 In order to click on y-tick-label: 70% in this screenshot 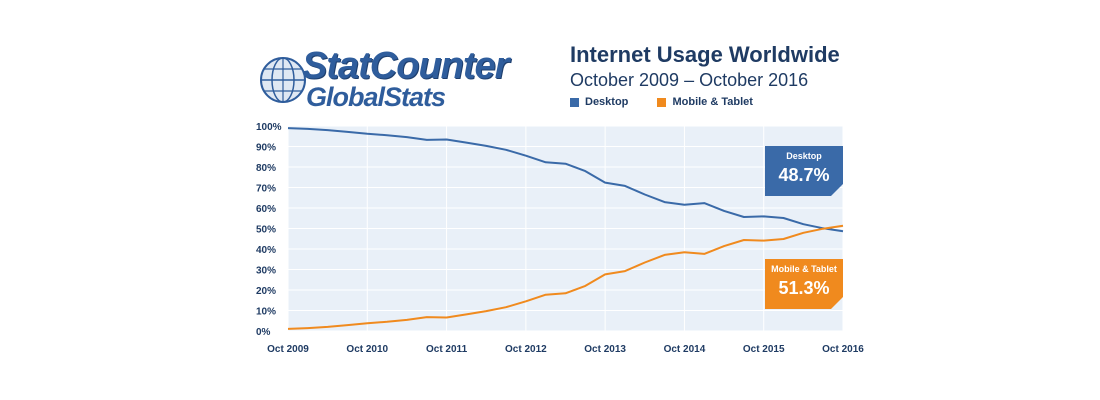, I will do `click(266, 189)`.